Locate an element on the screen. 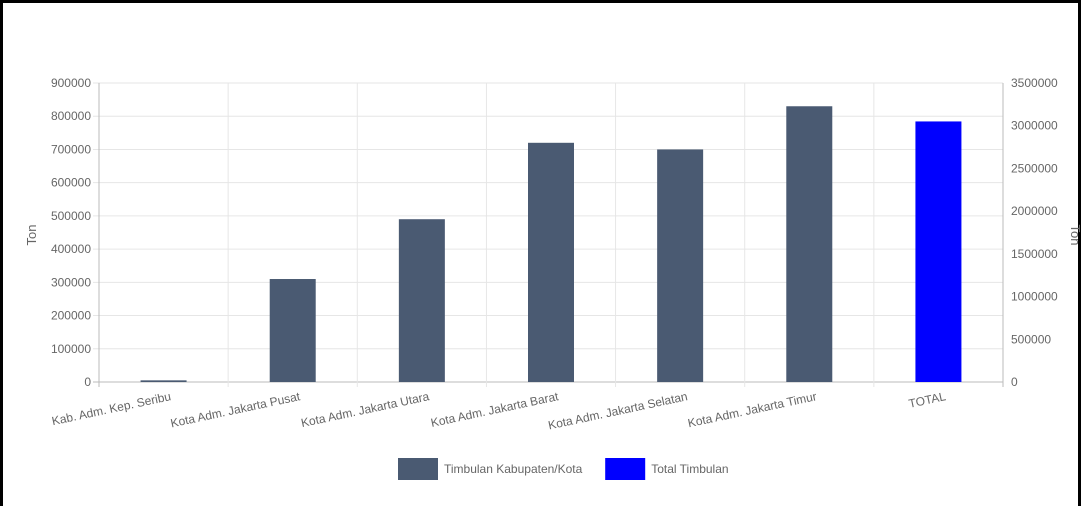 This screenshot has width=1090, height=509. right-tick-label: 500000 is located at coordinates (1031, 339).